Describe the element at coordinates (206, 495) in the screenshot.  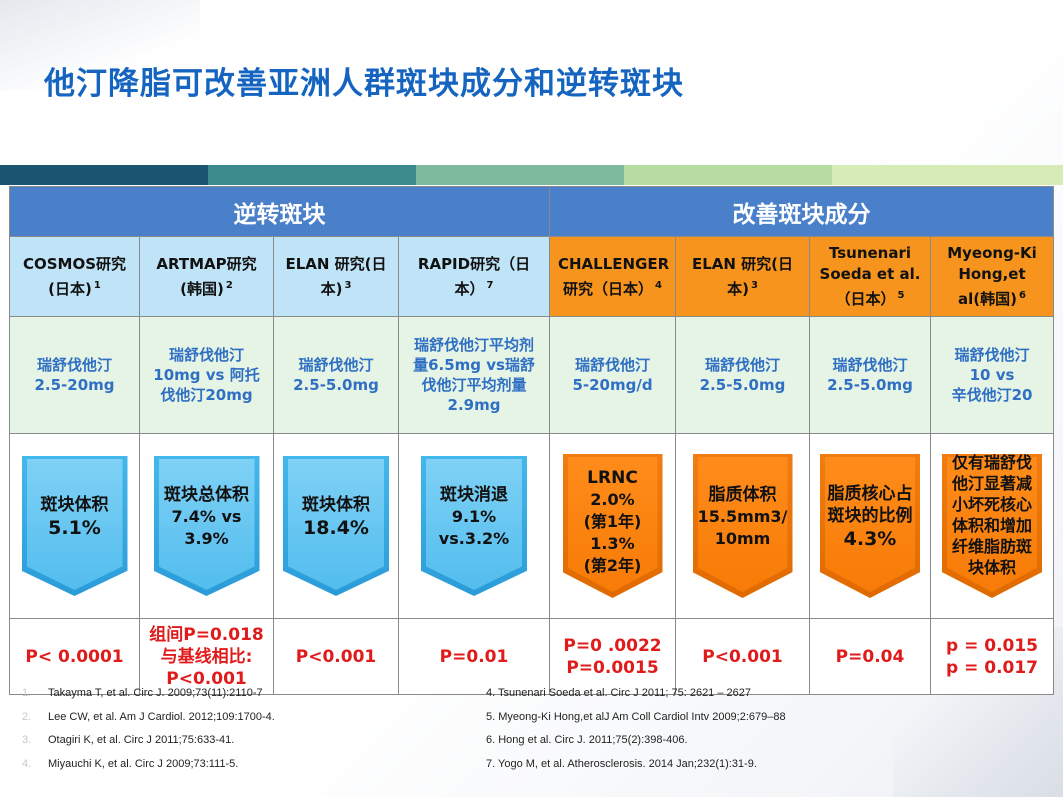
I see `result-label: 斑块总体积` at that location.